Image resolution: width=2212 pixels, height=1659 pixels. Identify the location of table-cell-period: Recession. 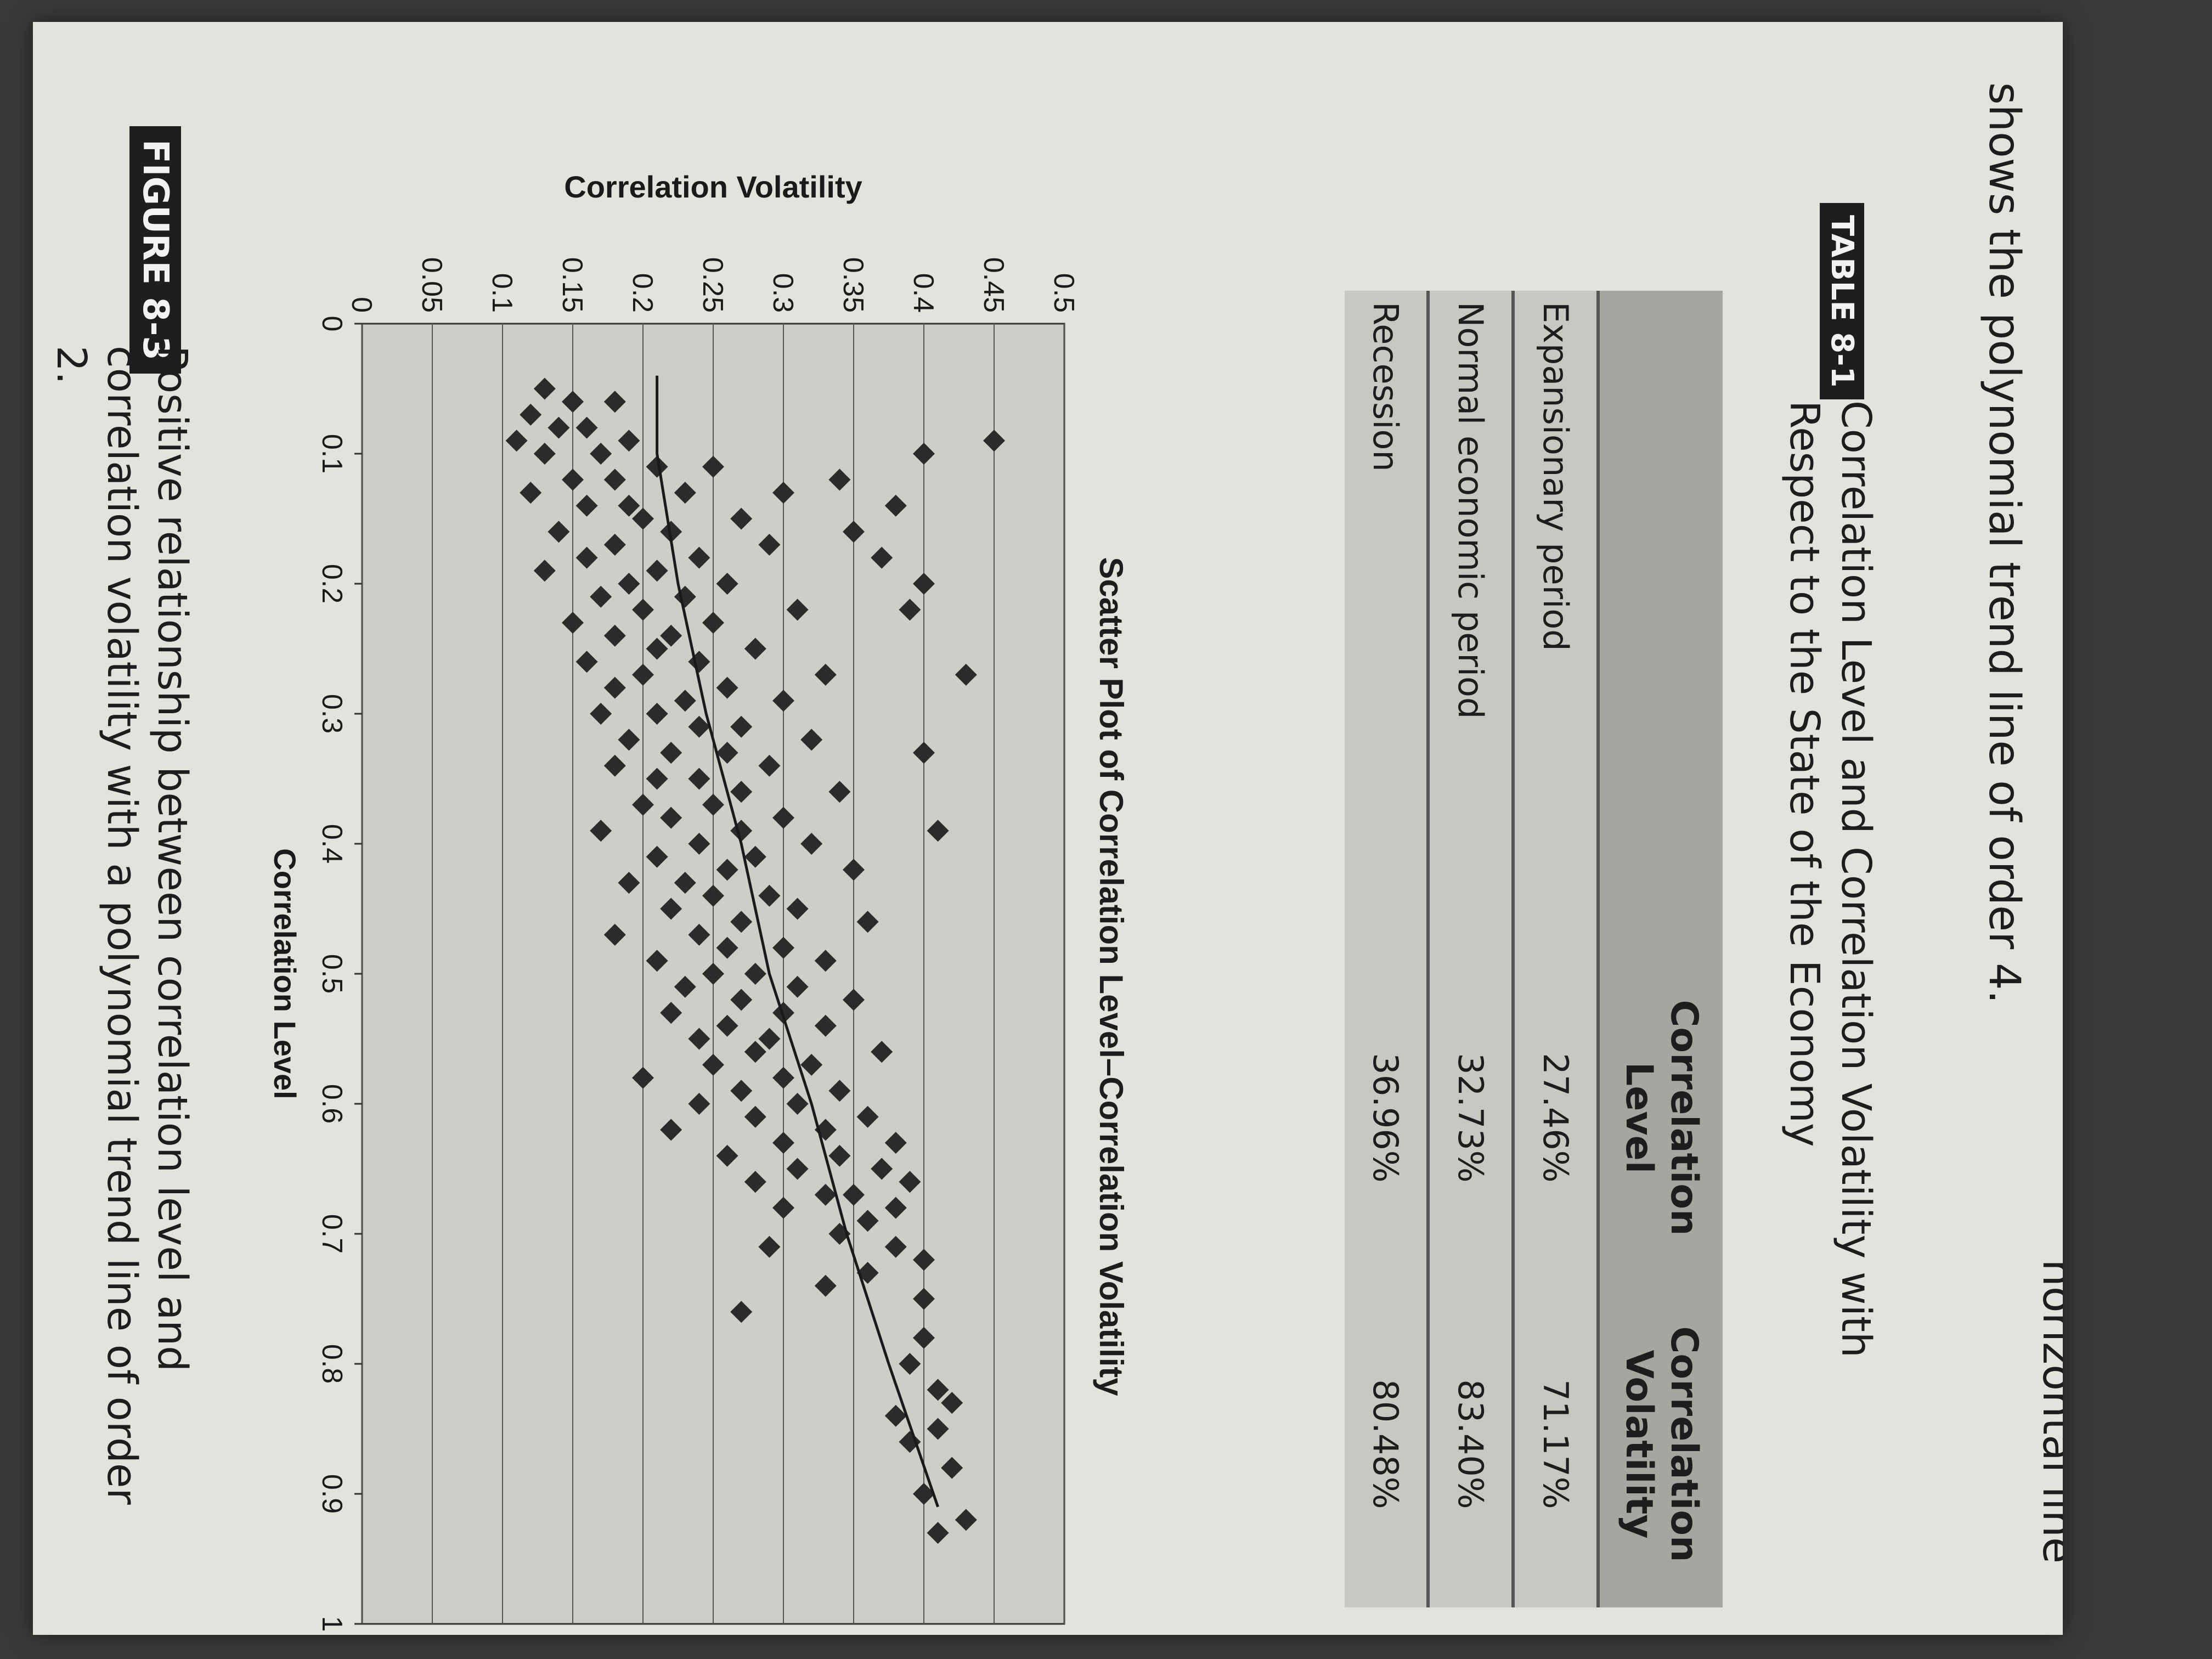
(1386, 623).